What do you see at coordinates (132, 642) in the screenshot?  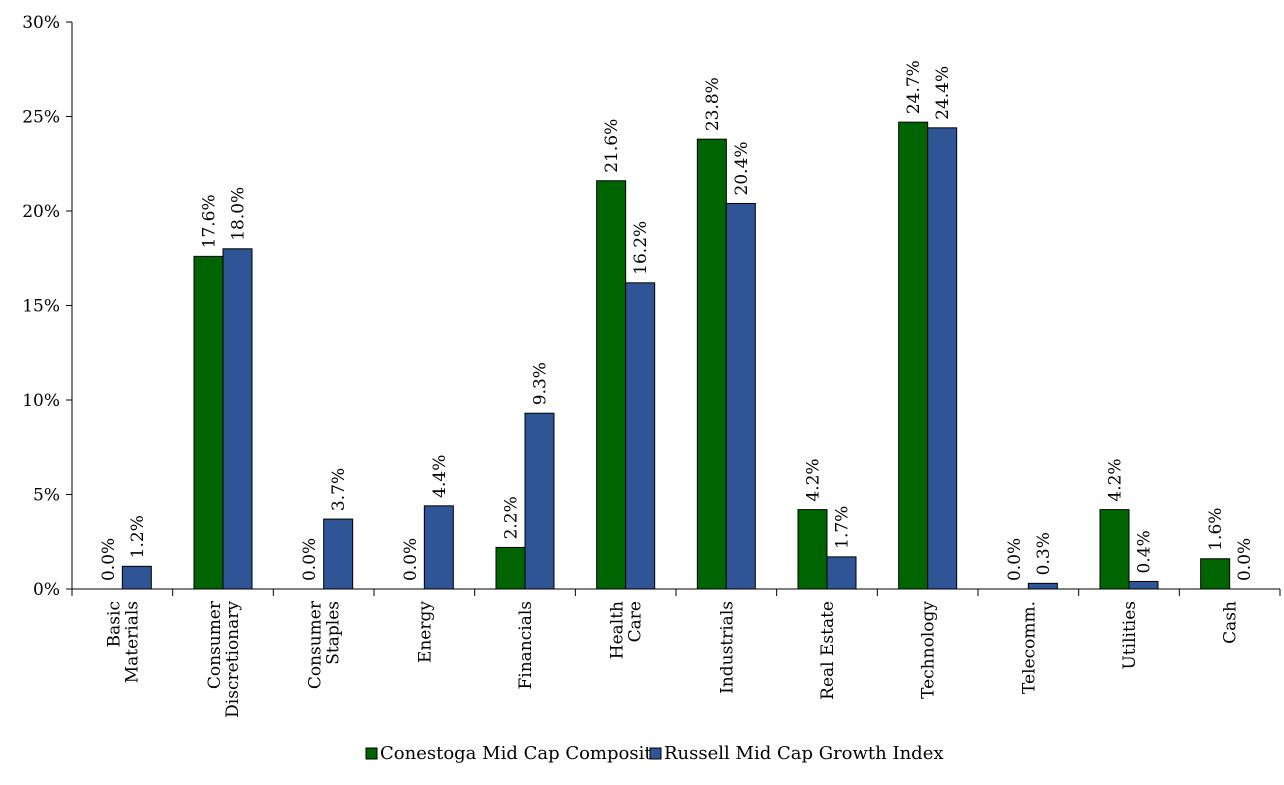 I see `category-label: Materials` at bounding box center [132, 642].